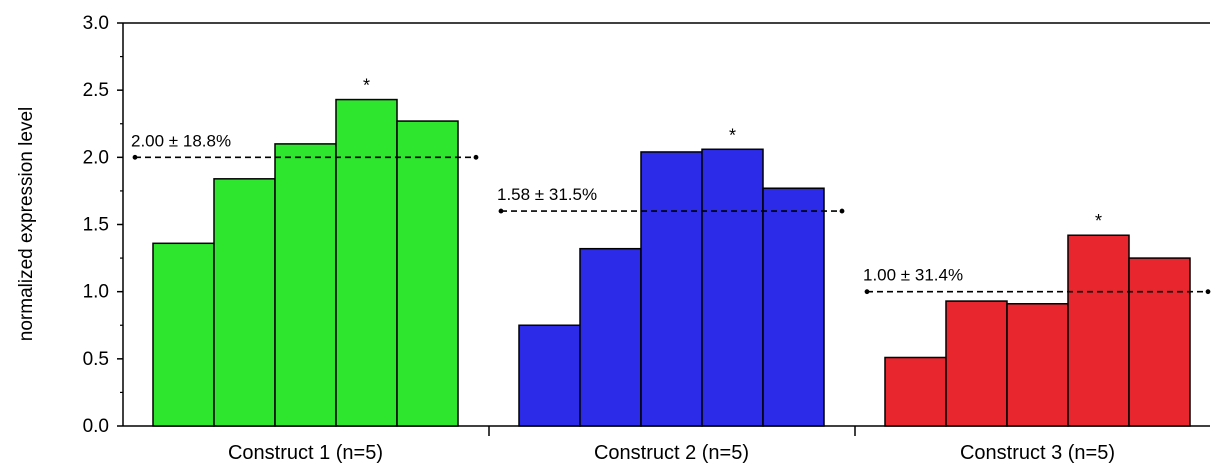 The width and height of the screenshot is (1212, 468). I want to click on y-tick-label: 0.0, so click(96, 426).